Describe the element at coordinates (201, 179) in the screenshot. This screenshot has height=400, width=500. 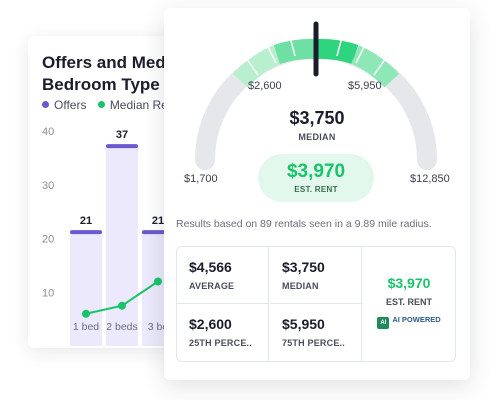
I see `gauge-min-label: $1,700` at that location.